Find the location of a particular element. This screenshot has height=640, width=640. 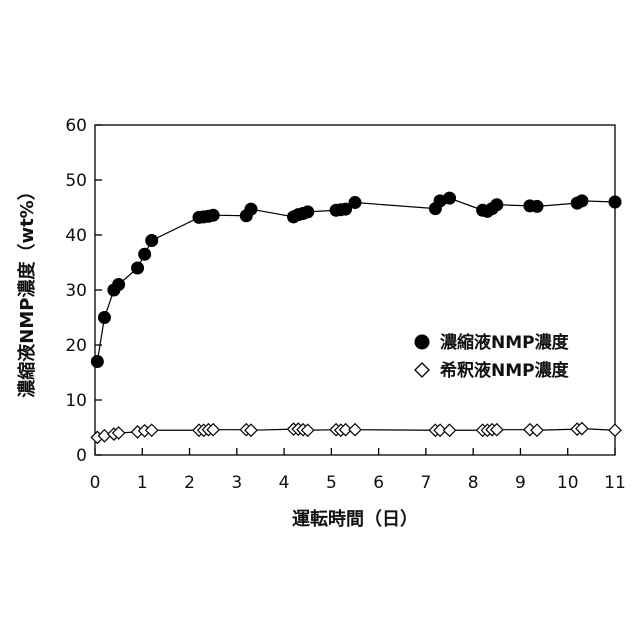

y-tick-label: 20 is located at coordinates (76, 346).